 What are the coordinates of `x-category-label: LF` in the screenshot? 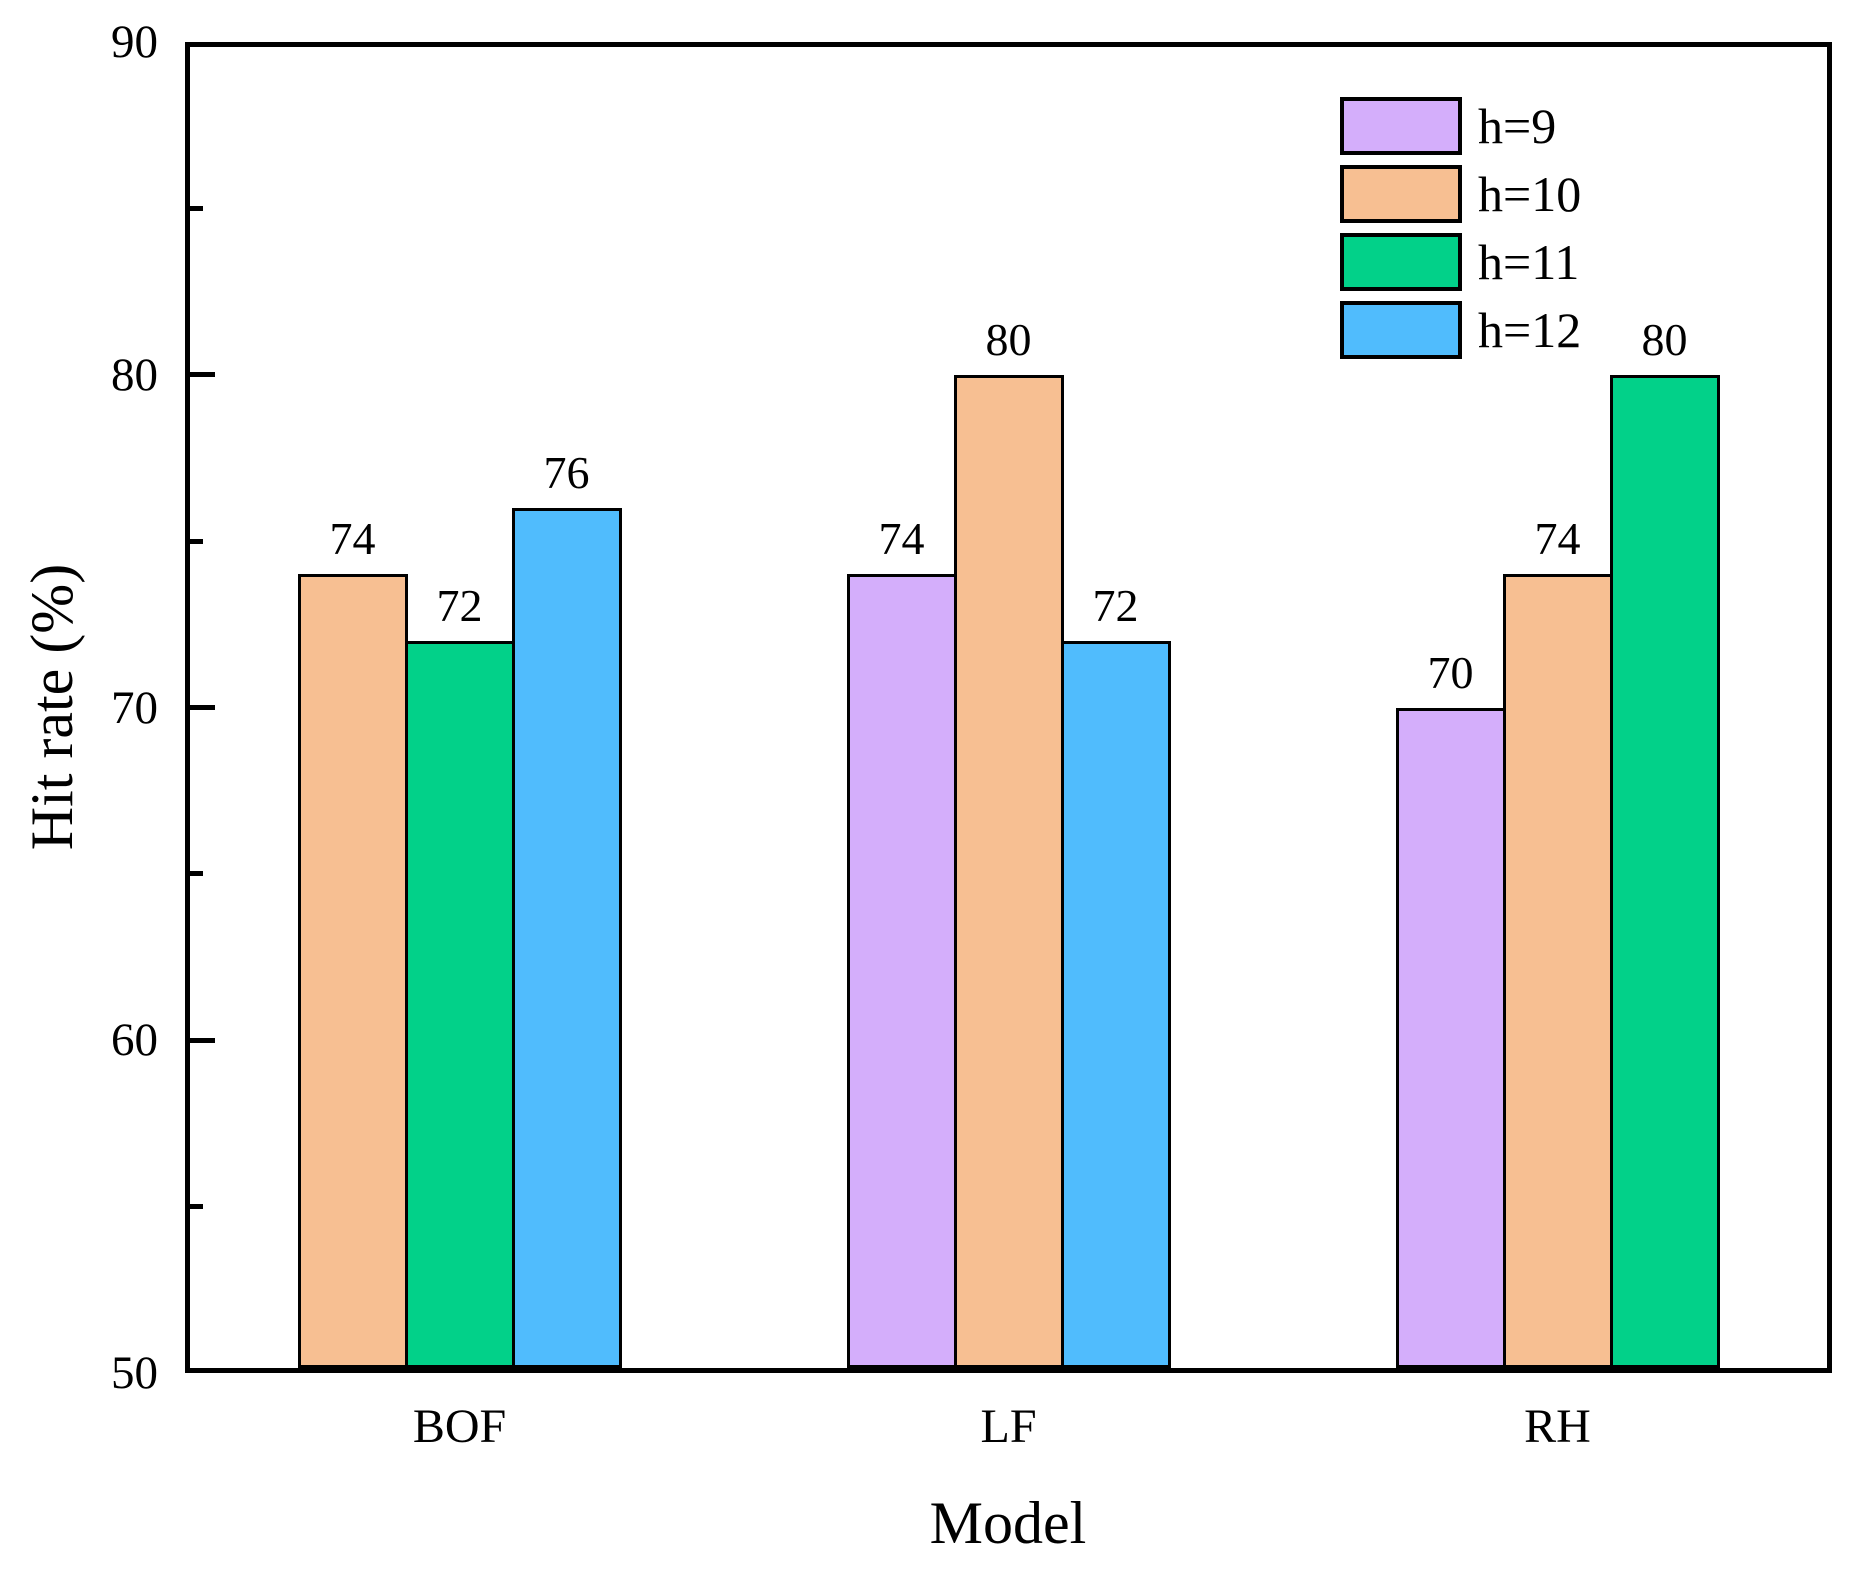 It's located at (1008, 1426).